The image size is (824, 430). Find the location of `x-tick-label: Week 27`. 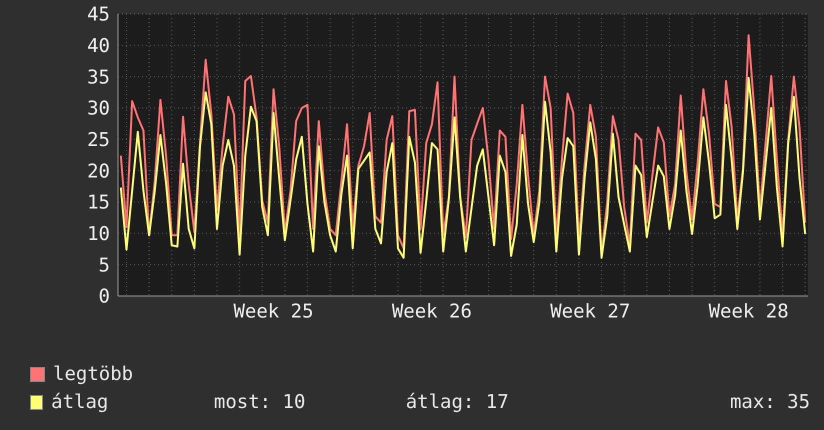

x-tick-label: Week 27 is located at coordinates (590, 311).